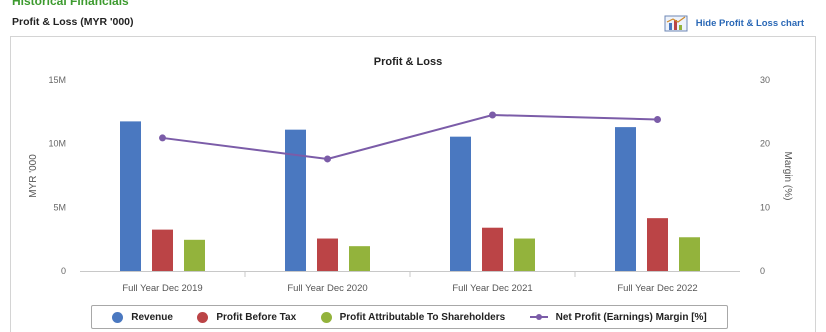 This screenshot has width=826, height=332. I want to click on legend-item-revenue: Revenue, so click(142, 317).